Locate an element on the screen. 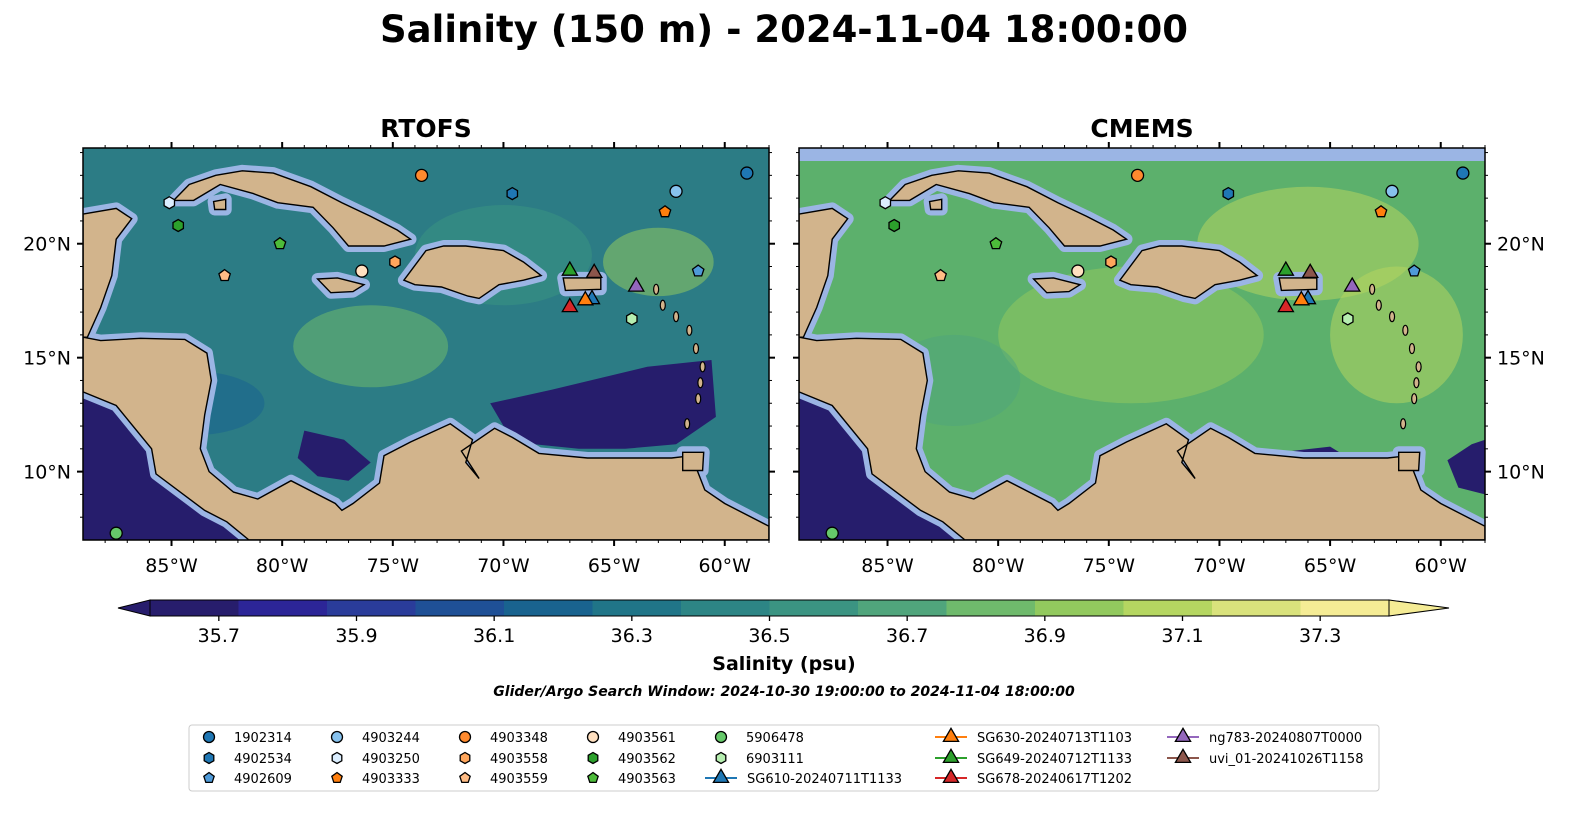  lon-tick-label: 60°W is located at coordinates (1441, 566).